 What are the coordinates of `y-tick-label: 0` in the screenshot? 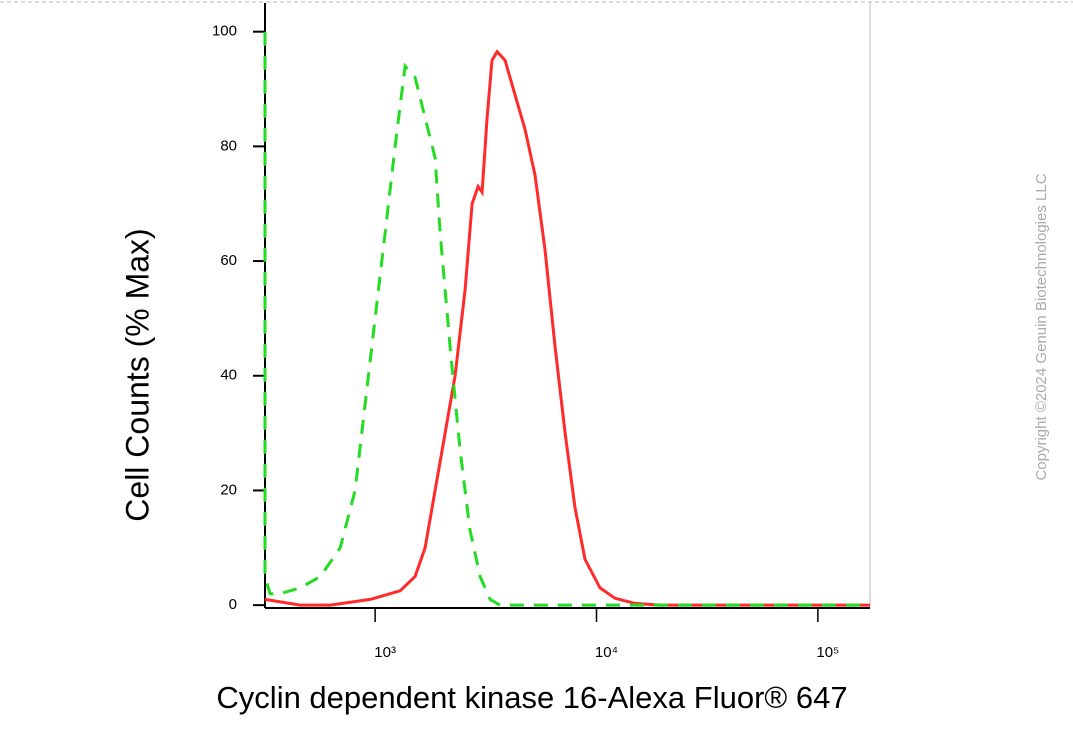 It's located at (233, 604).